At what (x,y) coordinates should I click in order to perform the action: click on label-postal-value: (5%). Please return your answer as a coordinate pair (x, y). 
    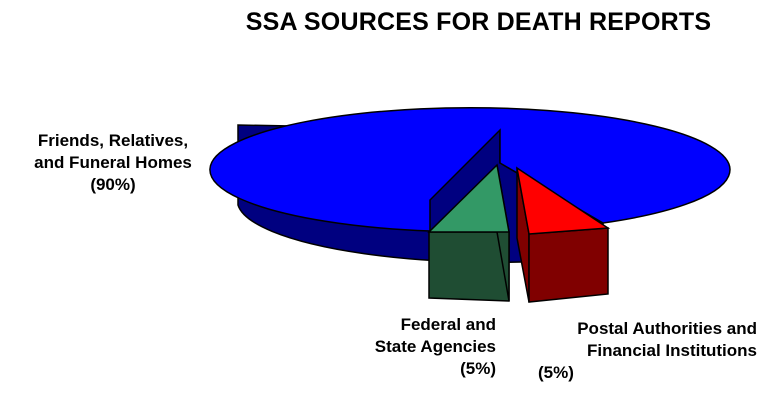
    Looking at the image, I should click on (556, 372).